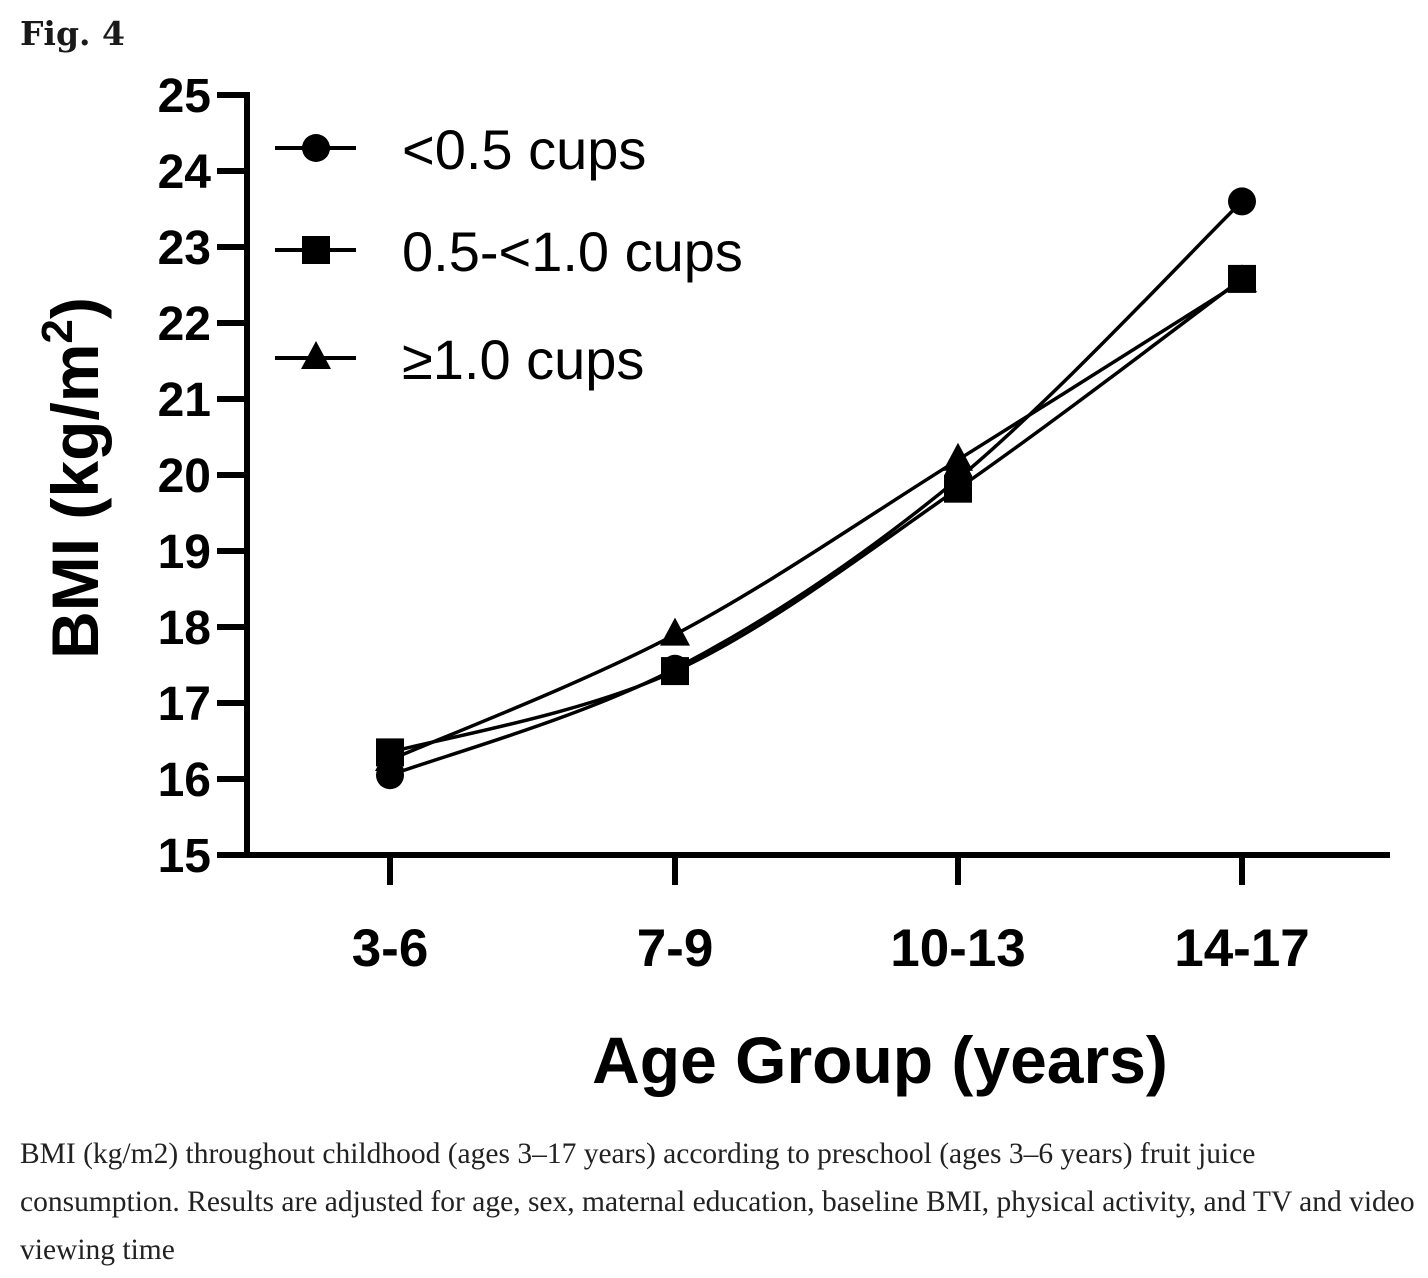  Describe the element at coordinates (390, 948) in the screenshot. I see `x-tick-label: 3-6` at that location.